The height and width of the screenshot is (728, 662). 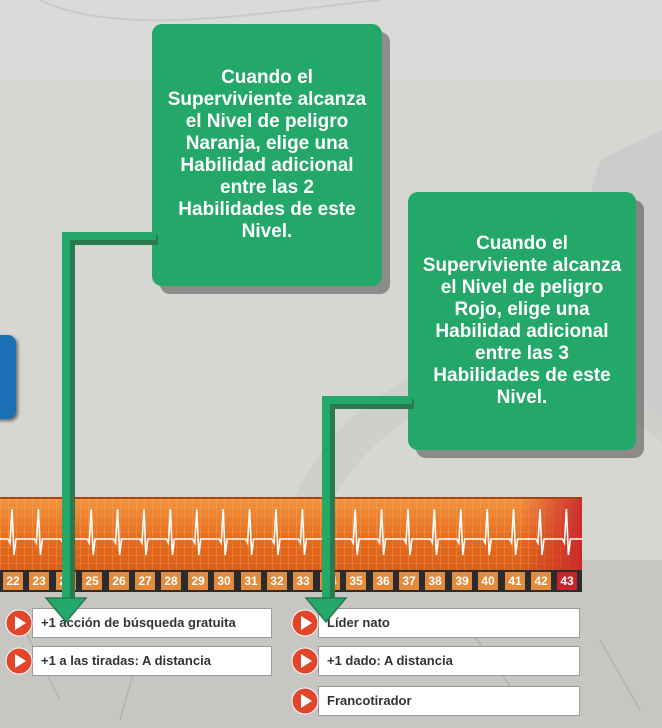 I want to click on danger-track-ecg, so click(x=291, y=535).